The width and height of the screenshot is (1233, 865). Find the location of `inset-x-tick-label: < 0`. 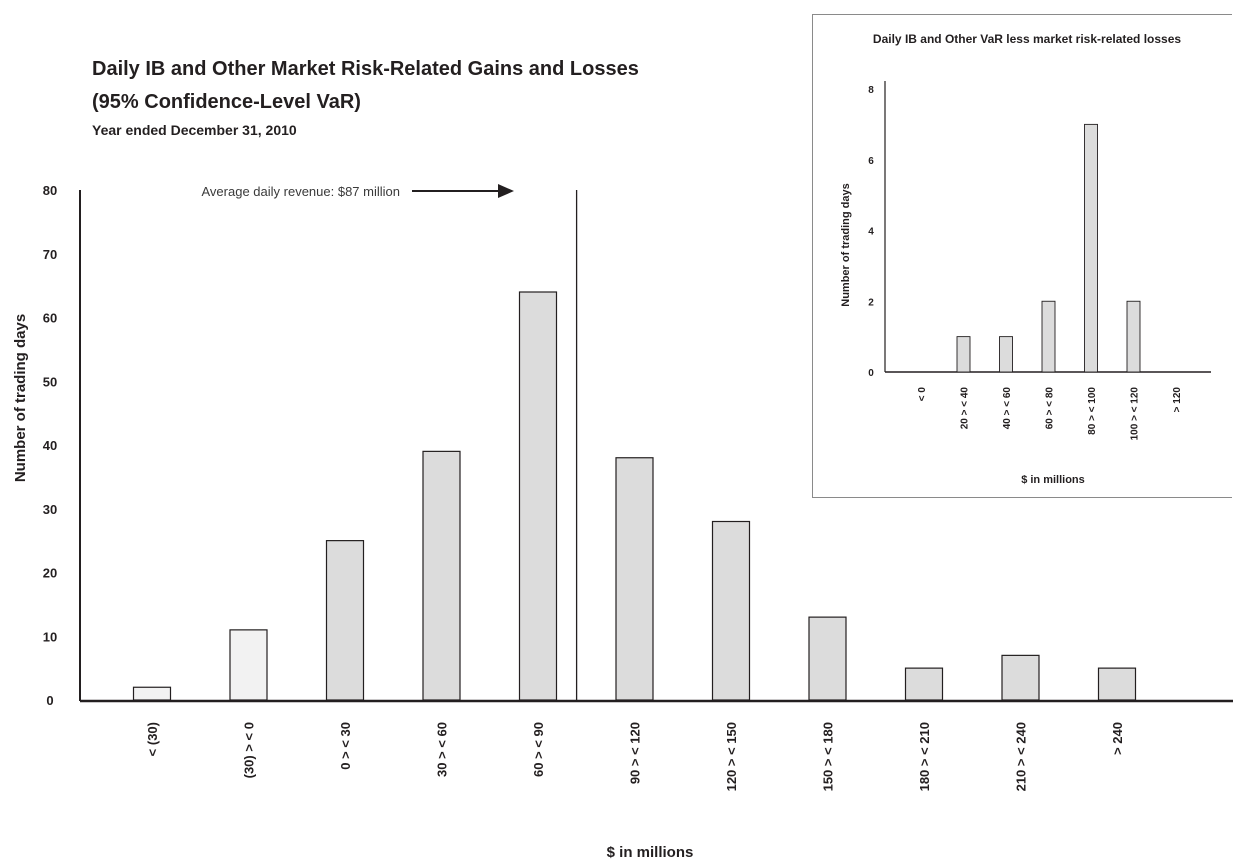

inset-x-tick-label: < 0 is located at coordinates (922, 394).